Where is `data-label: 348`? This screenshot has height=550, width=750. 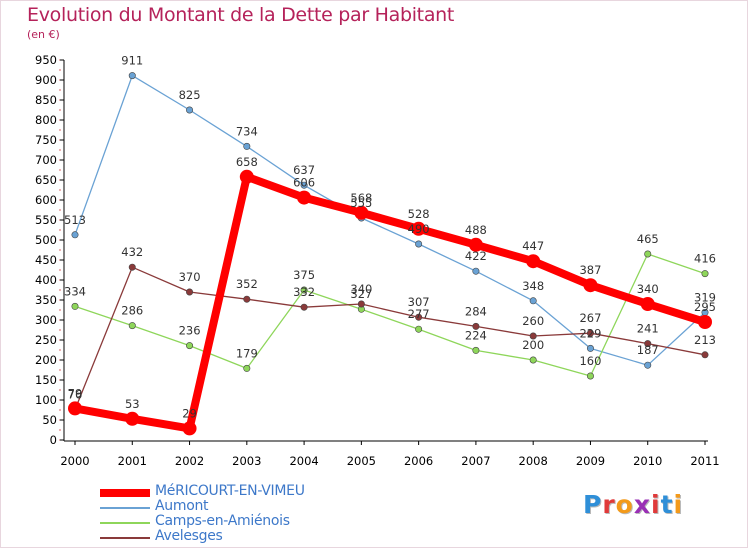
data-label: 348 is located at coordinates (533, 286).